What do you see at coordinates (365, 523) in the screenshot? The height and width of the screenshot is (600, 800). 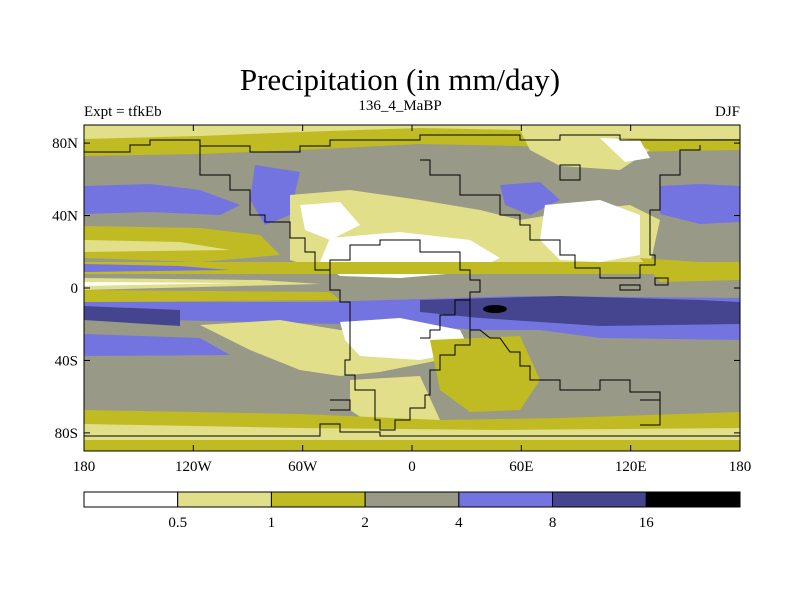 I see `colorbar-label: 2` at bounding box center [365, 523].